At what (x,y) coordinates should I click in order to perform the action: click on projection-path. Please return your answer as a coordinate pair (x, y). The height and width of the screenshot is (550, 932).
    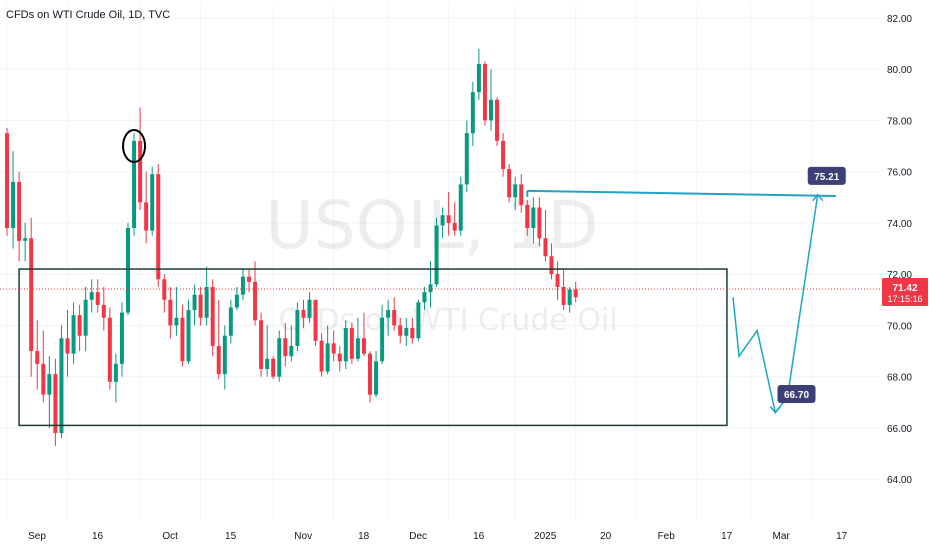
    Looking at the image, I should click on (775, 304).